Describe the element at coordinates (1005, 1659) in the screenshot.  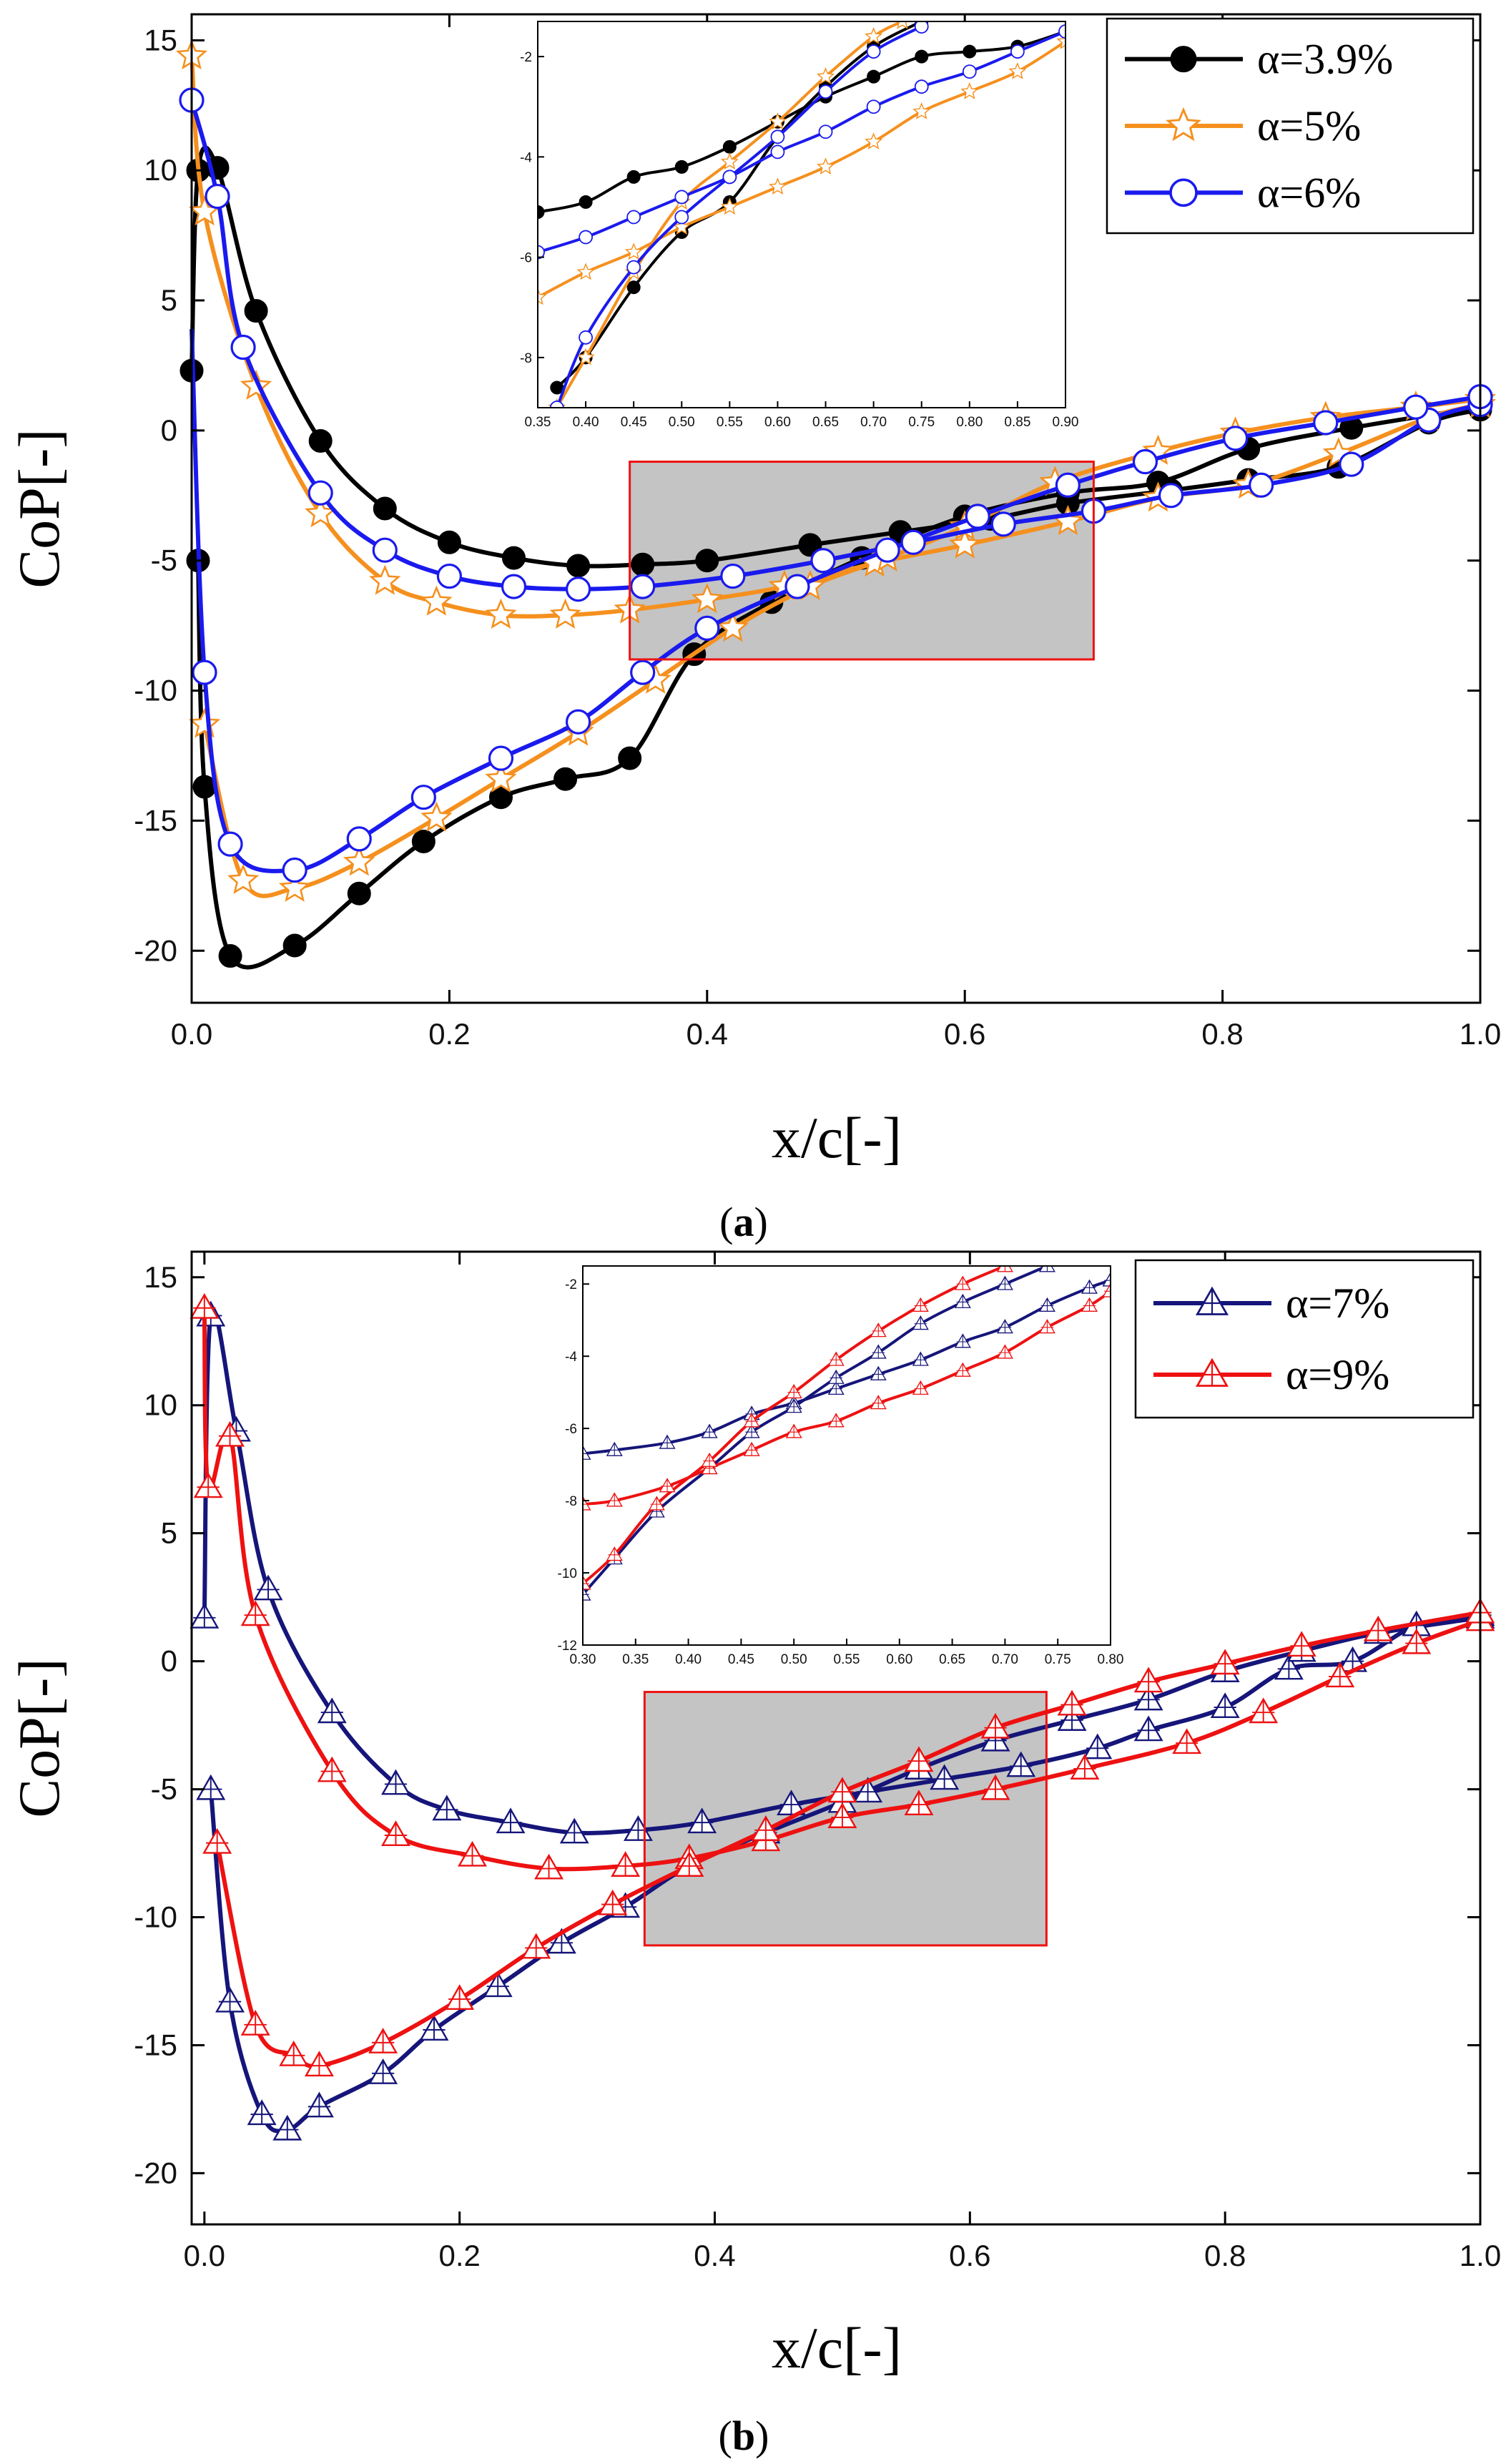
I see `panel-b-inset-x-tick-label-8: 0.70` at that location.